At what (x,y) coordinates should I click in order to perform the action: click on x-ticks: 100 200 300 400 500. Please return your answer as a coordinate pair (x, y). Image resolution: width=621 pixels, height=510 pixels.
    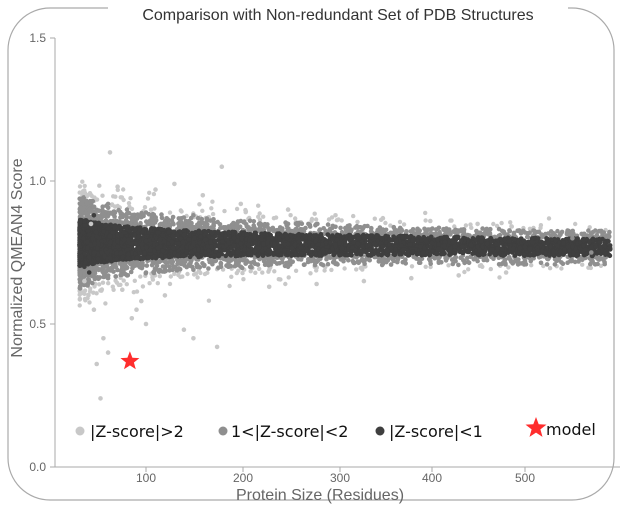
    Looking at the image, I should click on (335, 476).